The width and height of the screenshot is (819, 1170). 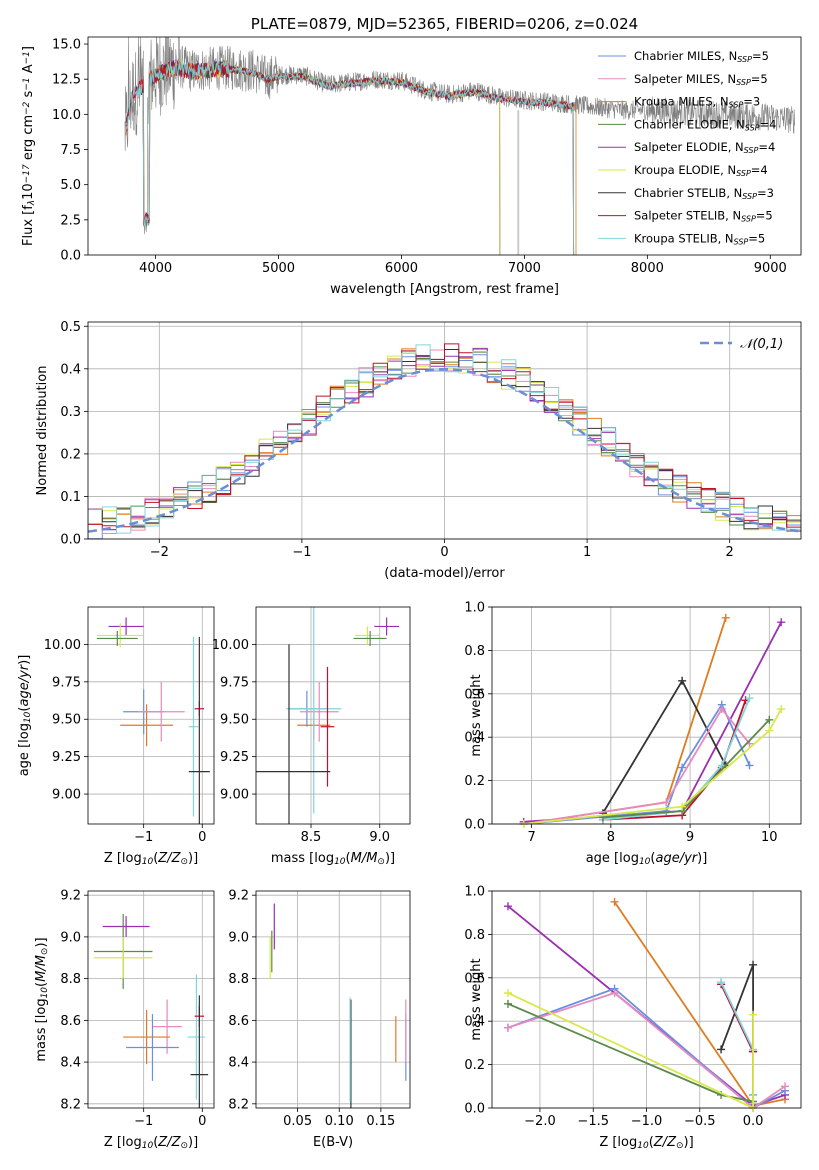 What do you see at coordinates (701, 79) in the screenshot?
I see `legend-entry: Salpeter MILES, NSSP​=5` at bounding box center [701, 79].